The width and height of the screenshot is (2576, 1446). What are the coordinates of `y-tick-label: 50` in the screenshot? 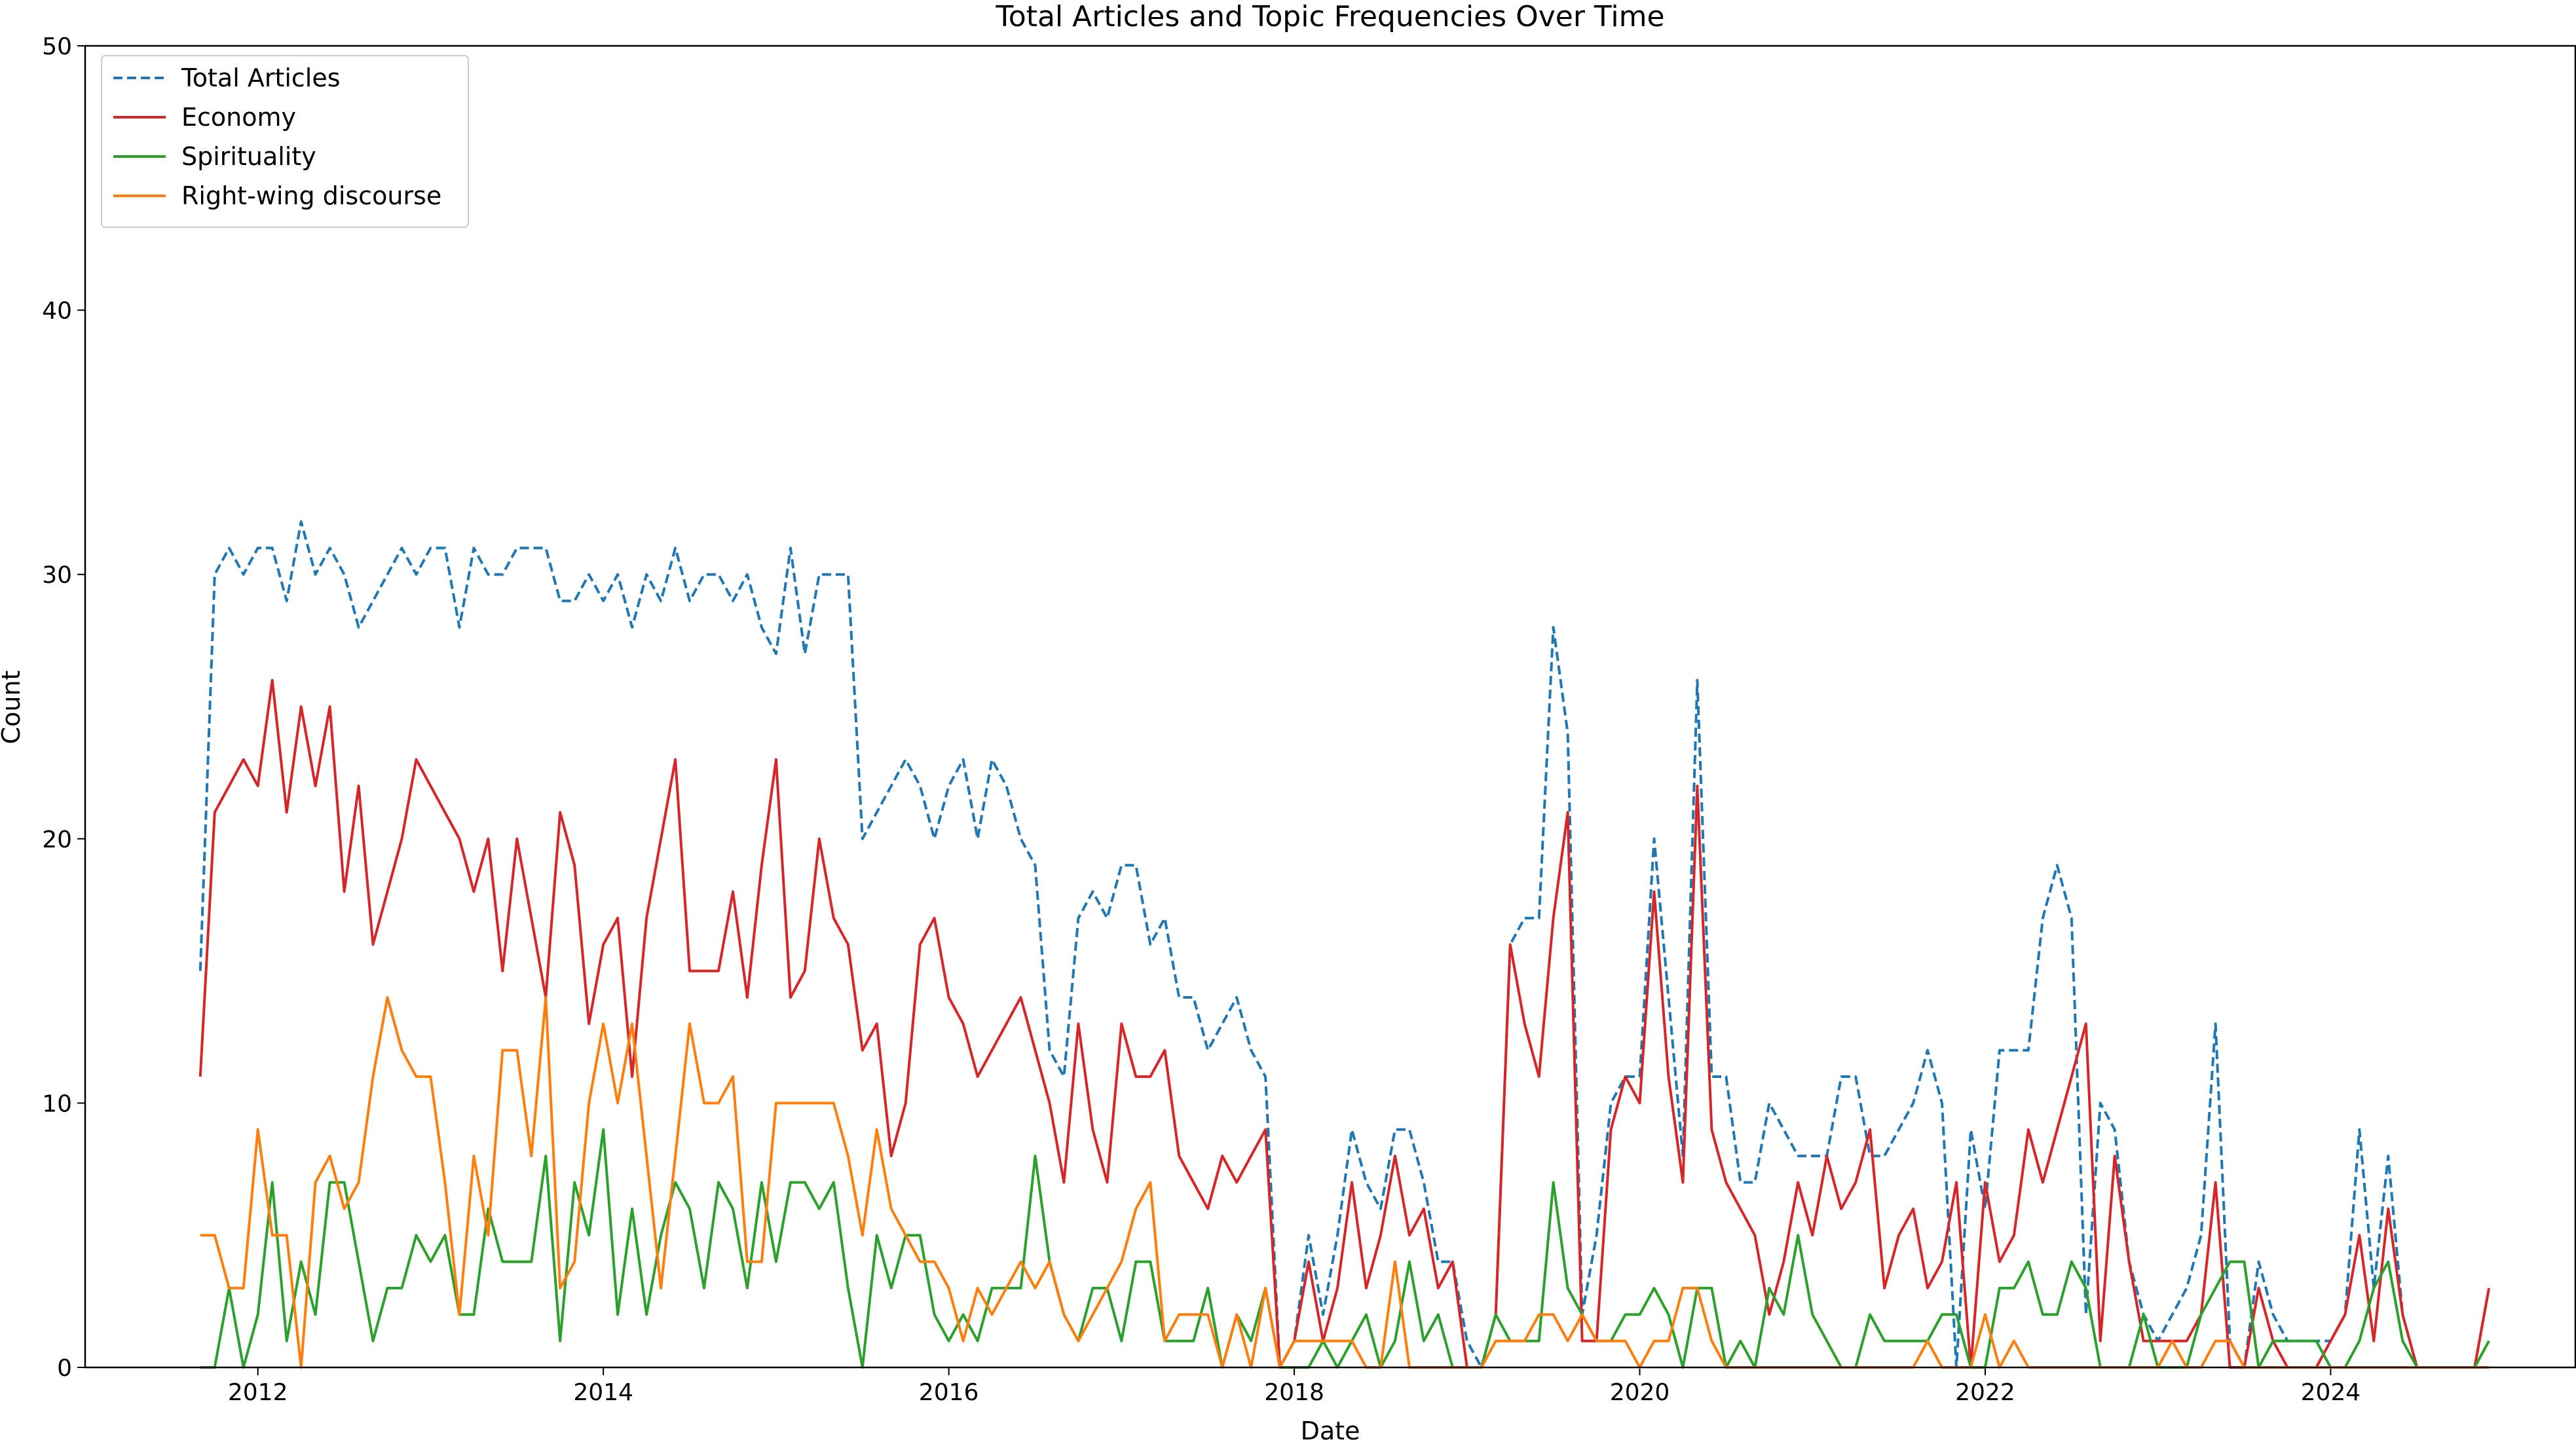 It's located at (57, 46).